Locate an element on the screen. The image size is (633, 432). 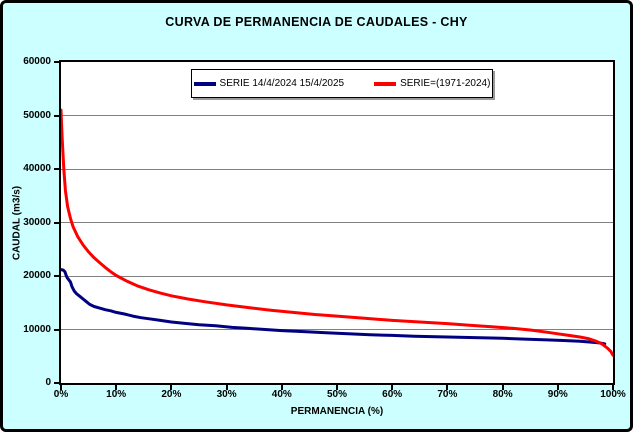
y-tick-label: 40000 is located at coordinates (37, 168).